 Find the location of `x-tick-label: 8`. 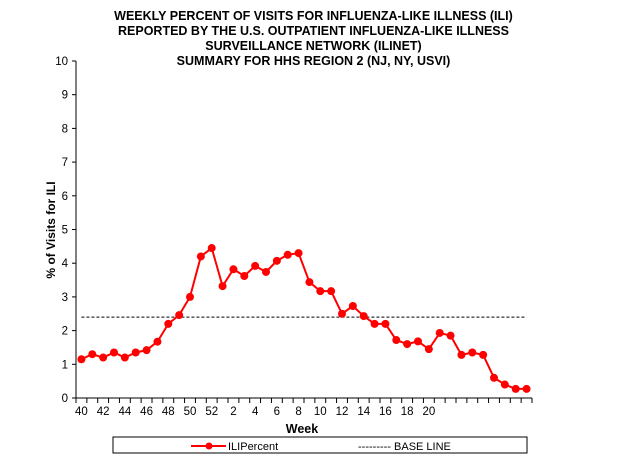

x-tick-label: 8 is located at coordinates (298, 412).